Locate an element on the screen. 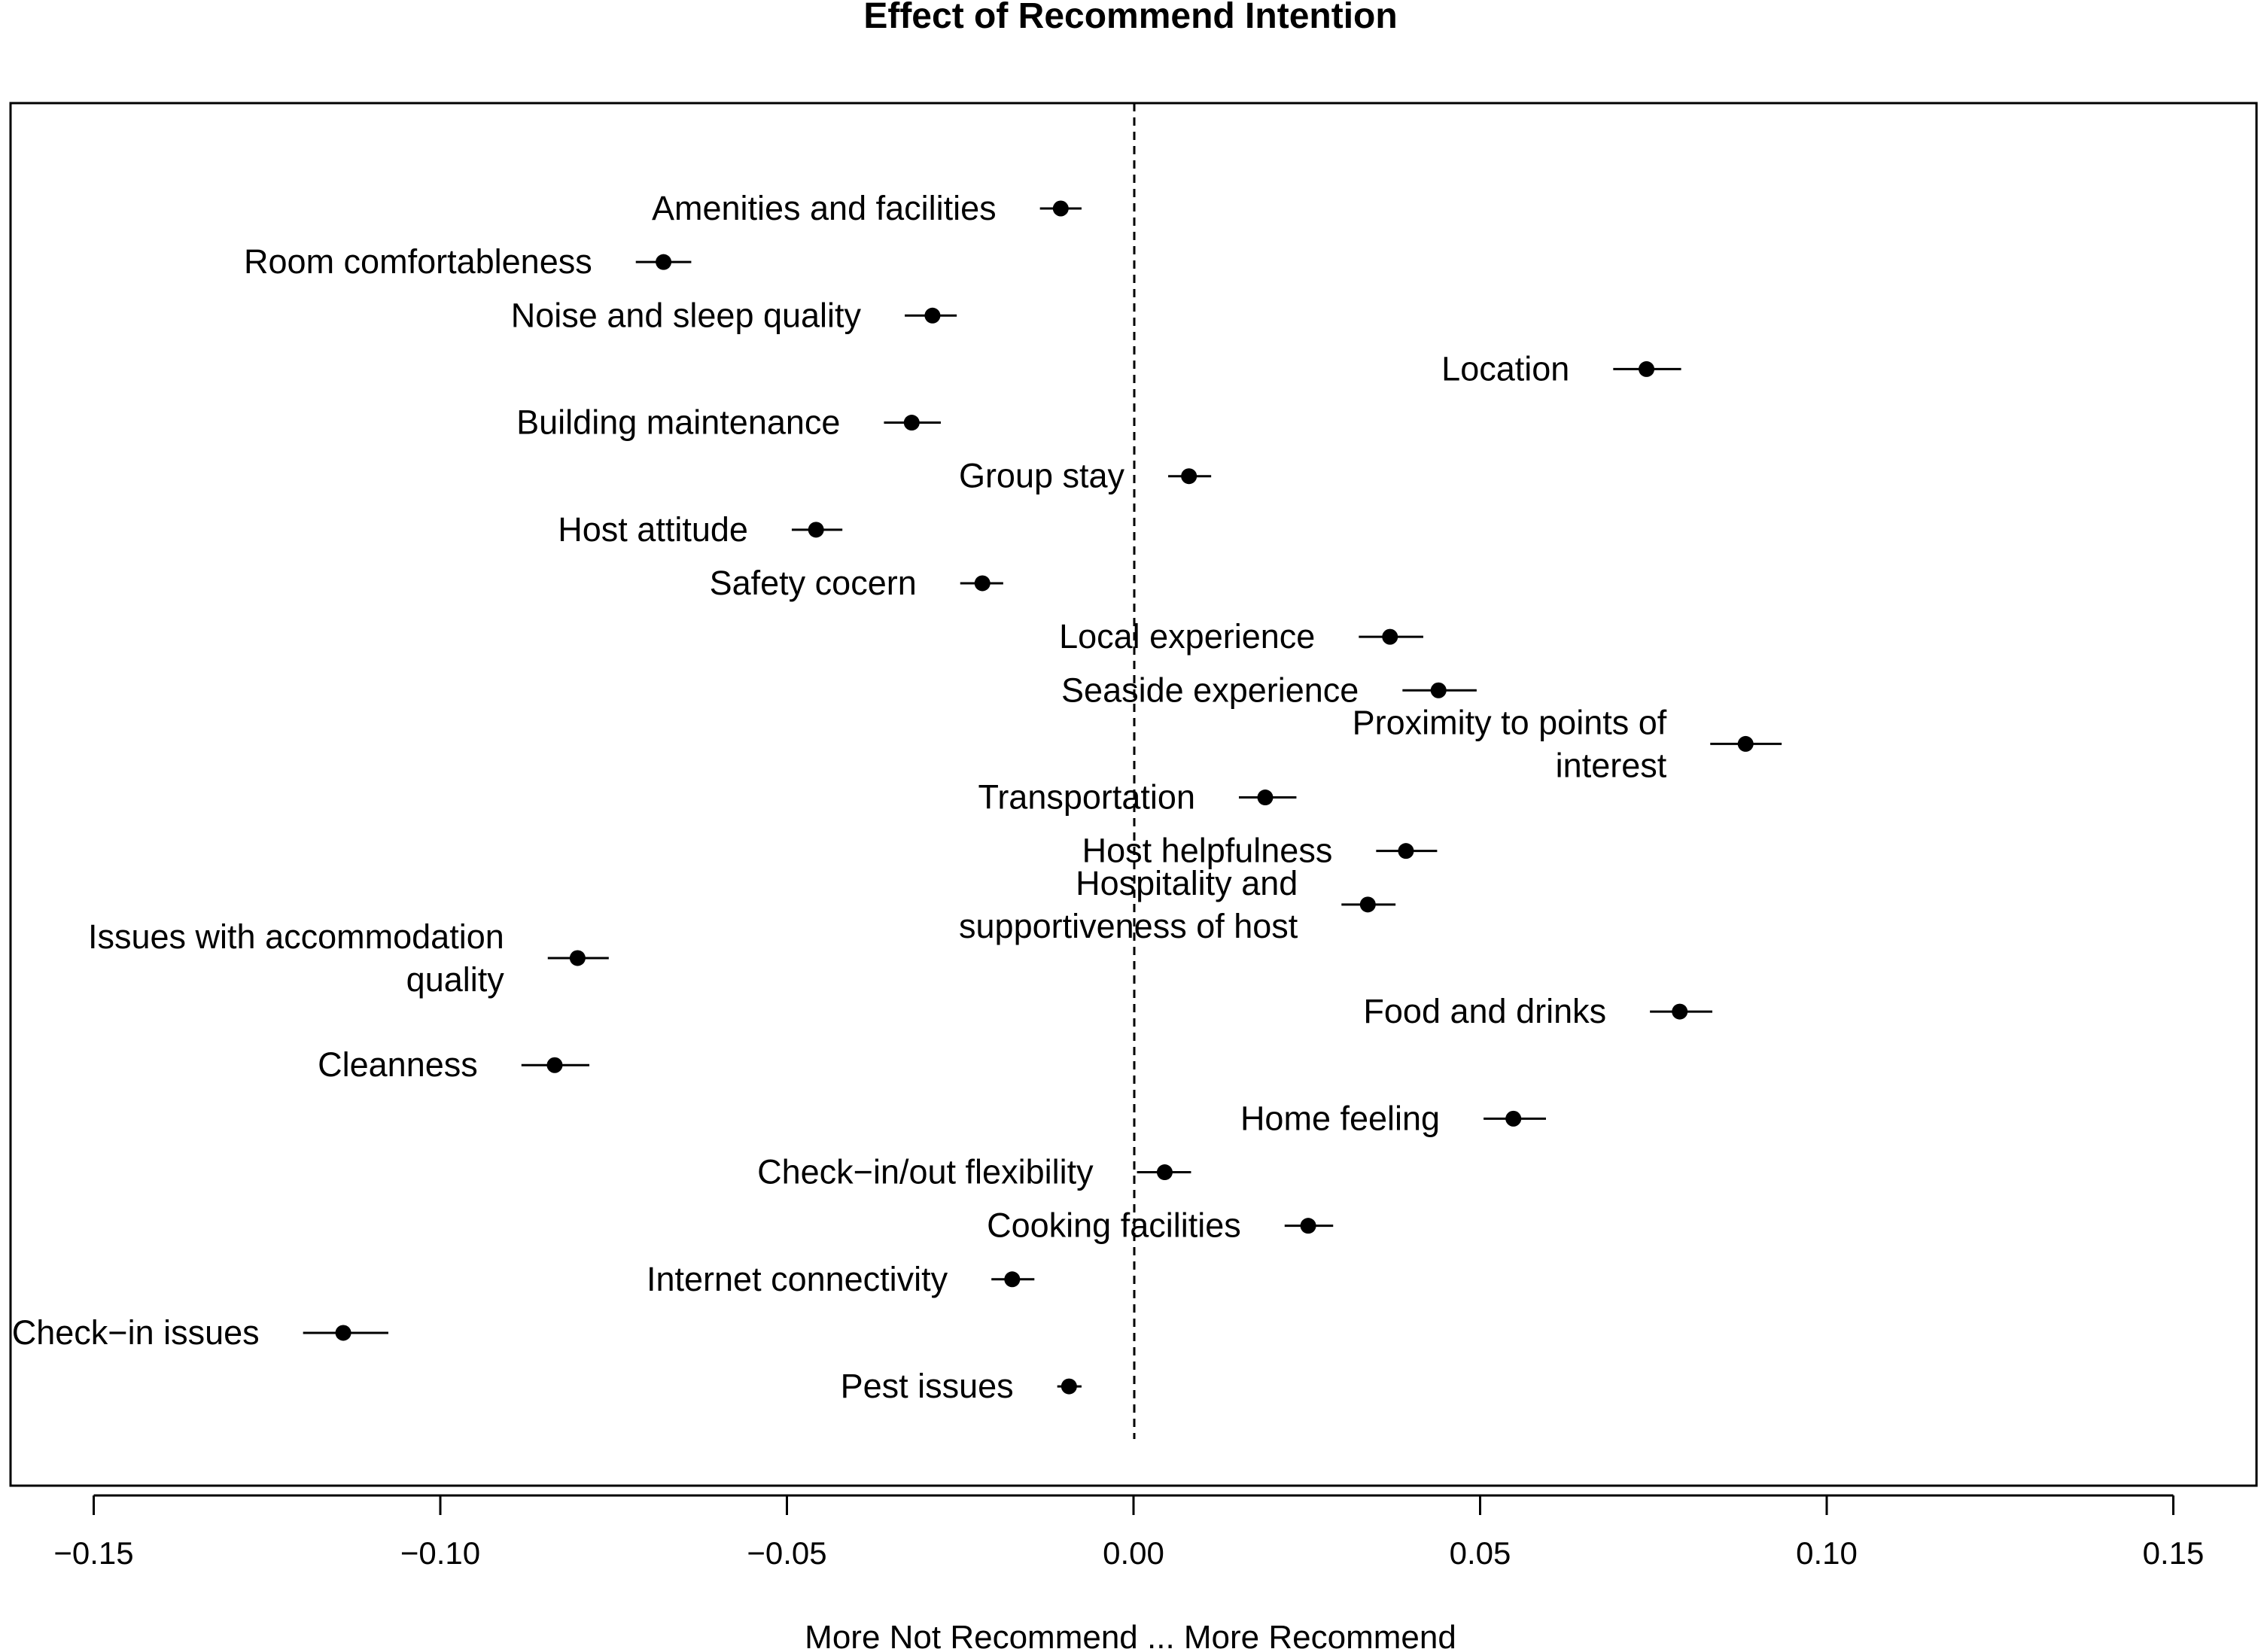  x-axis-label: More Not Recommend ... More Recommend is located at coordinates (1130, 1636).